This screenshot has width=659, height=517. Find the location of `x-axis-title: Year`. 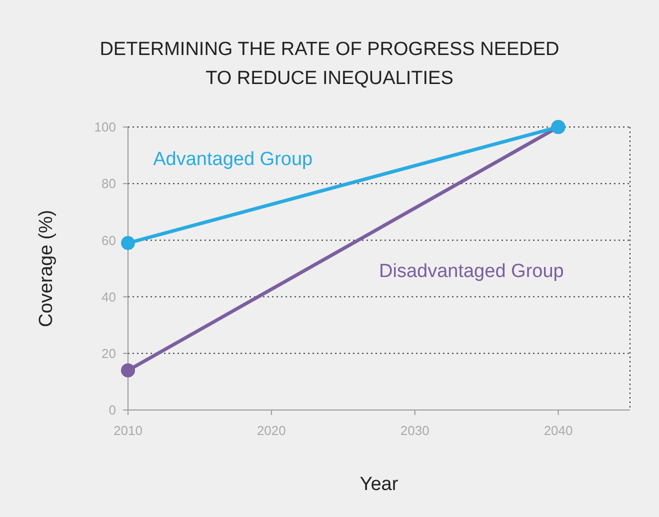

x-axis-title: Year is located at coordinates (379, 484).